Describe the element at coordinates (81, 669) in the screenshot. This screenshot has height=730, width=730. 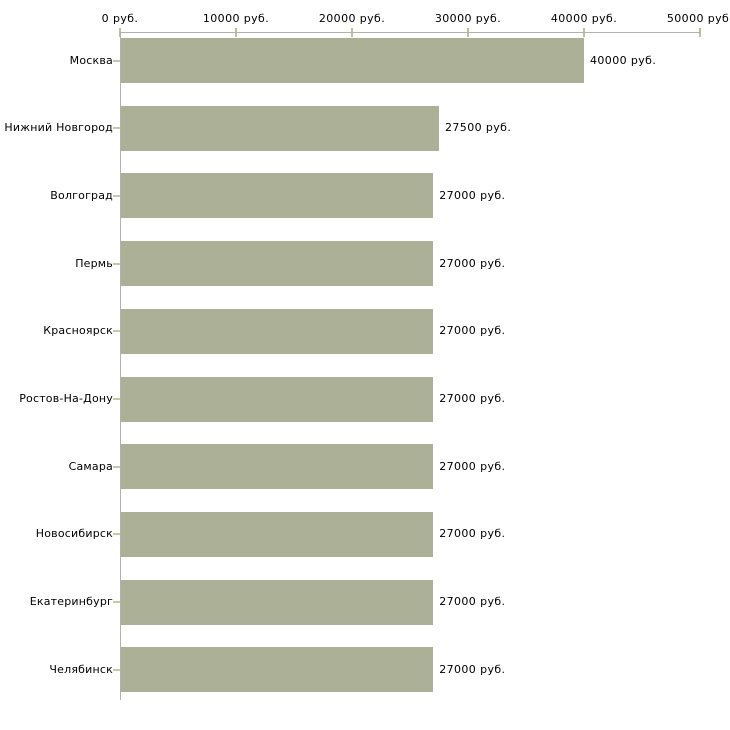
I see `category-label: Челябинск` at that location.